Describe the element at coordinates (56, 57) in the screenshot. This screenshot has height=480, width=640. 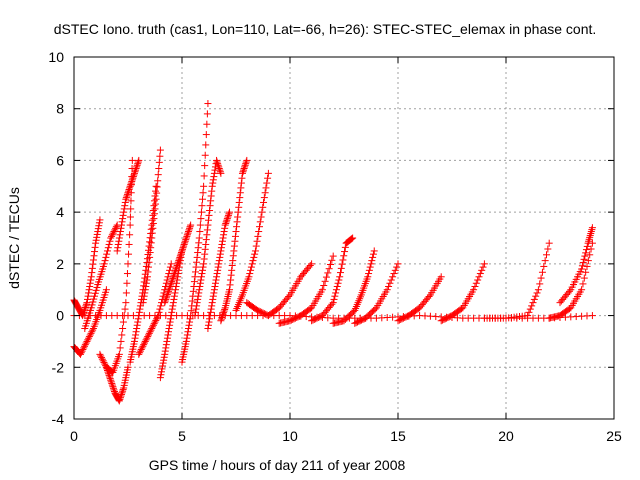
I see `y-tick-label: 10` at that location.